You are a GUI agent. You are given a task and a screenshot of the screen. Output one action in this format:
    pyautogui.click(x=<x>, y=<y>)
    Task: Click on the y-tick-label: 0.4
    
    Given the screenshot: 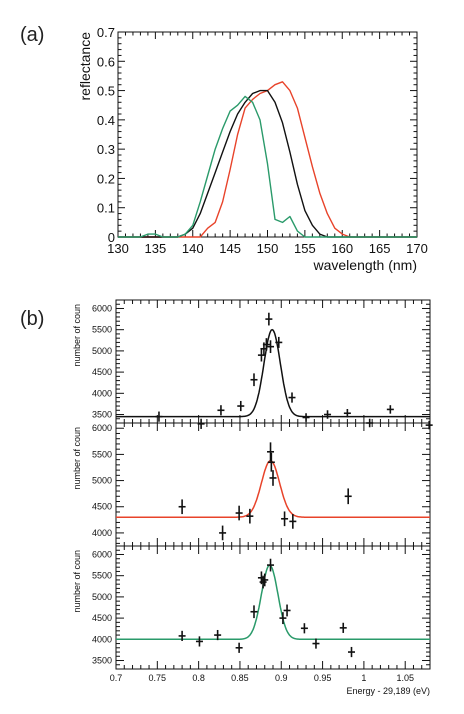 What is the action you would take?
    pyautogui.click(x=106, y=120)
    